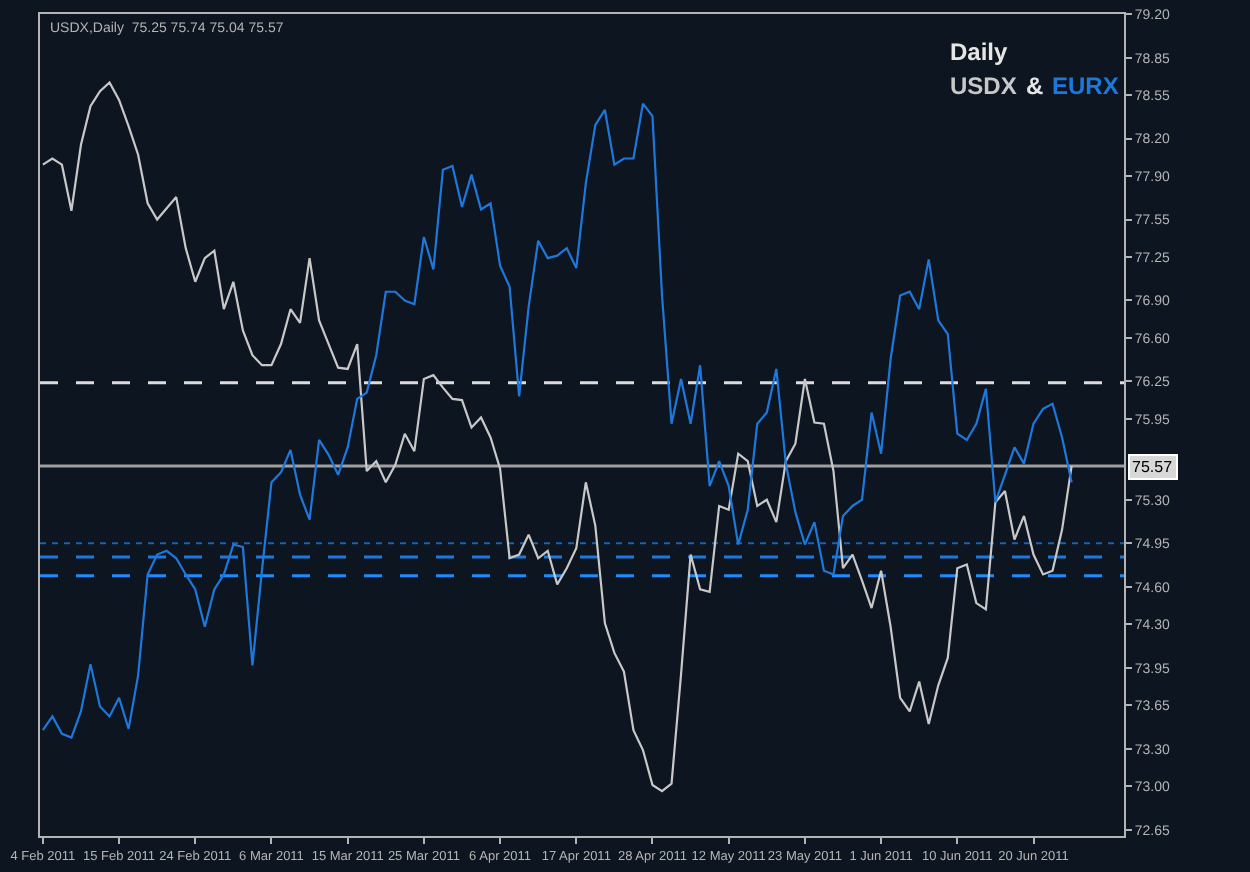  I want to click on text: Daily, so click(979, 52).